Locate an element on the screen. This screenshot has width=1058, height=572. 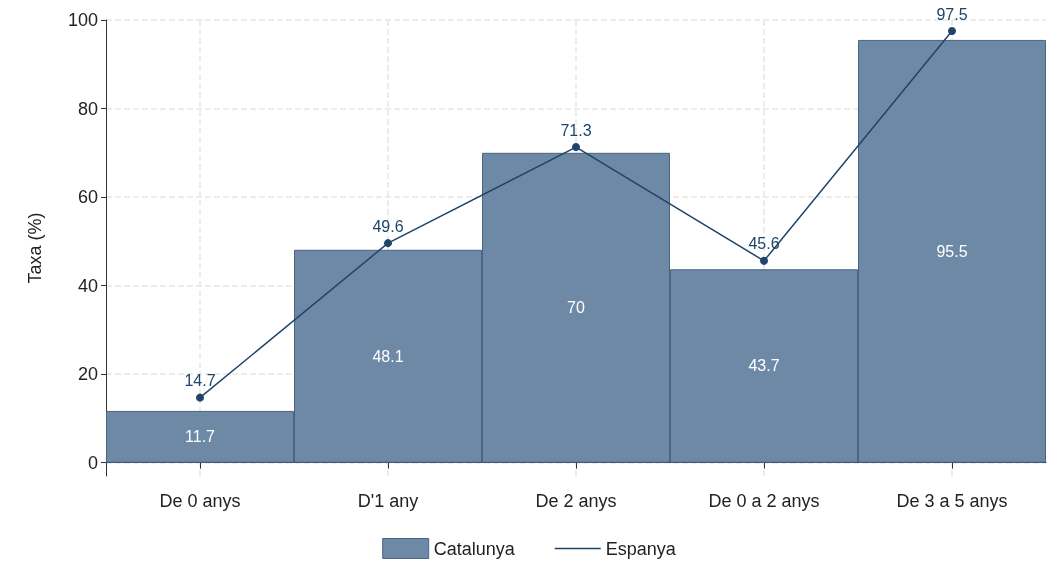
x-tick-label: De 0 a 2 anys is located at coordinates (764, 501).